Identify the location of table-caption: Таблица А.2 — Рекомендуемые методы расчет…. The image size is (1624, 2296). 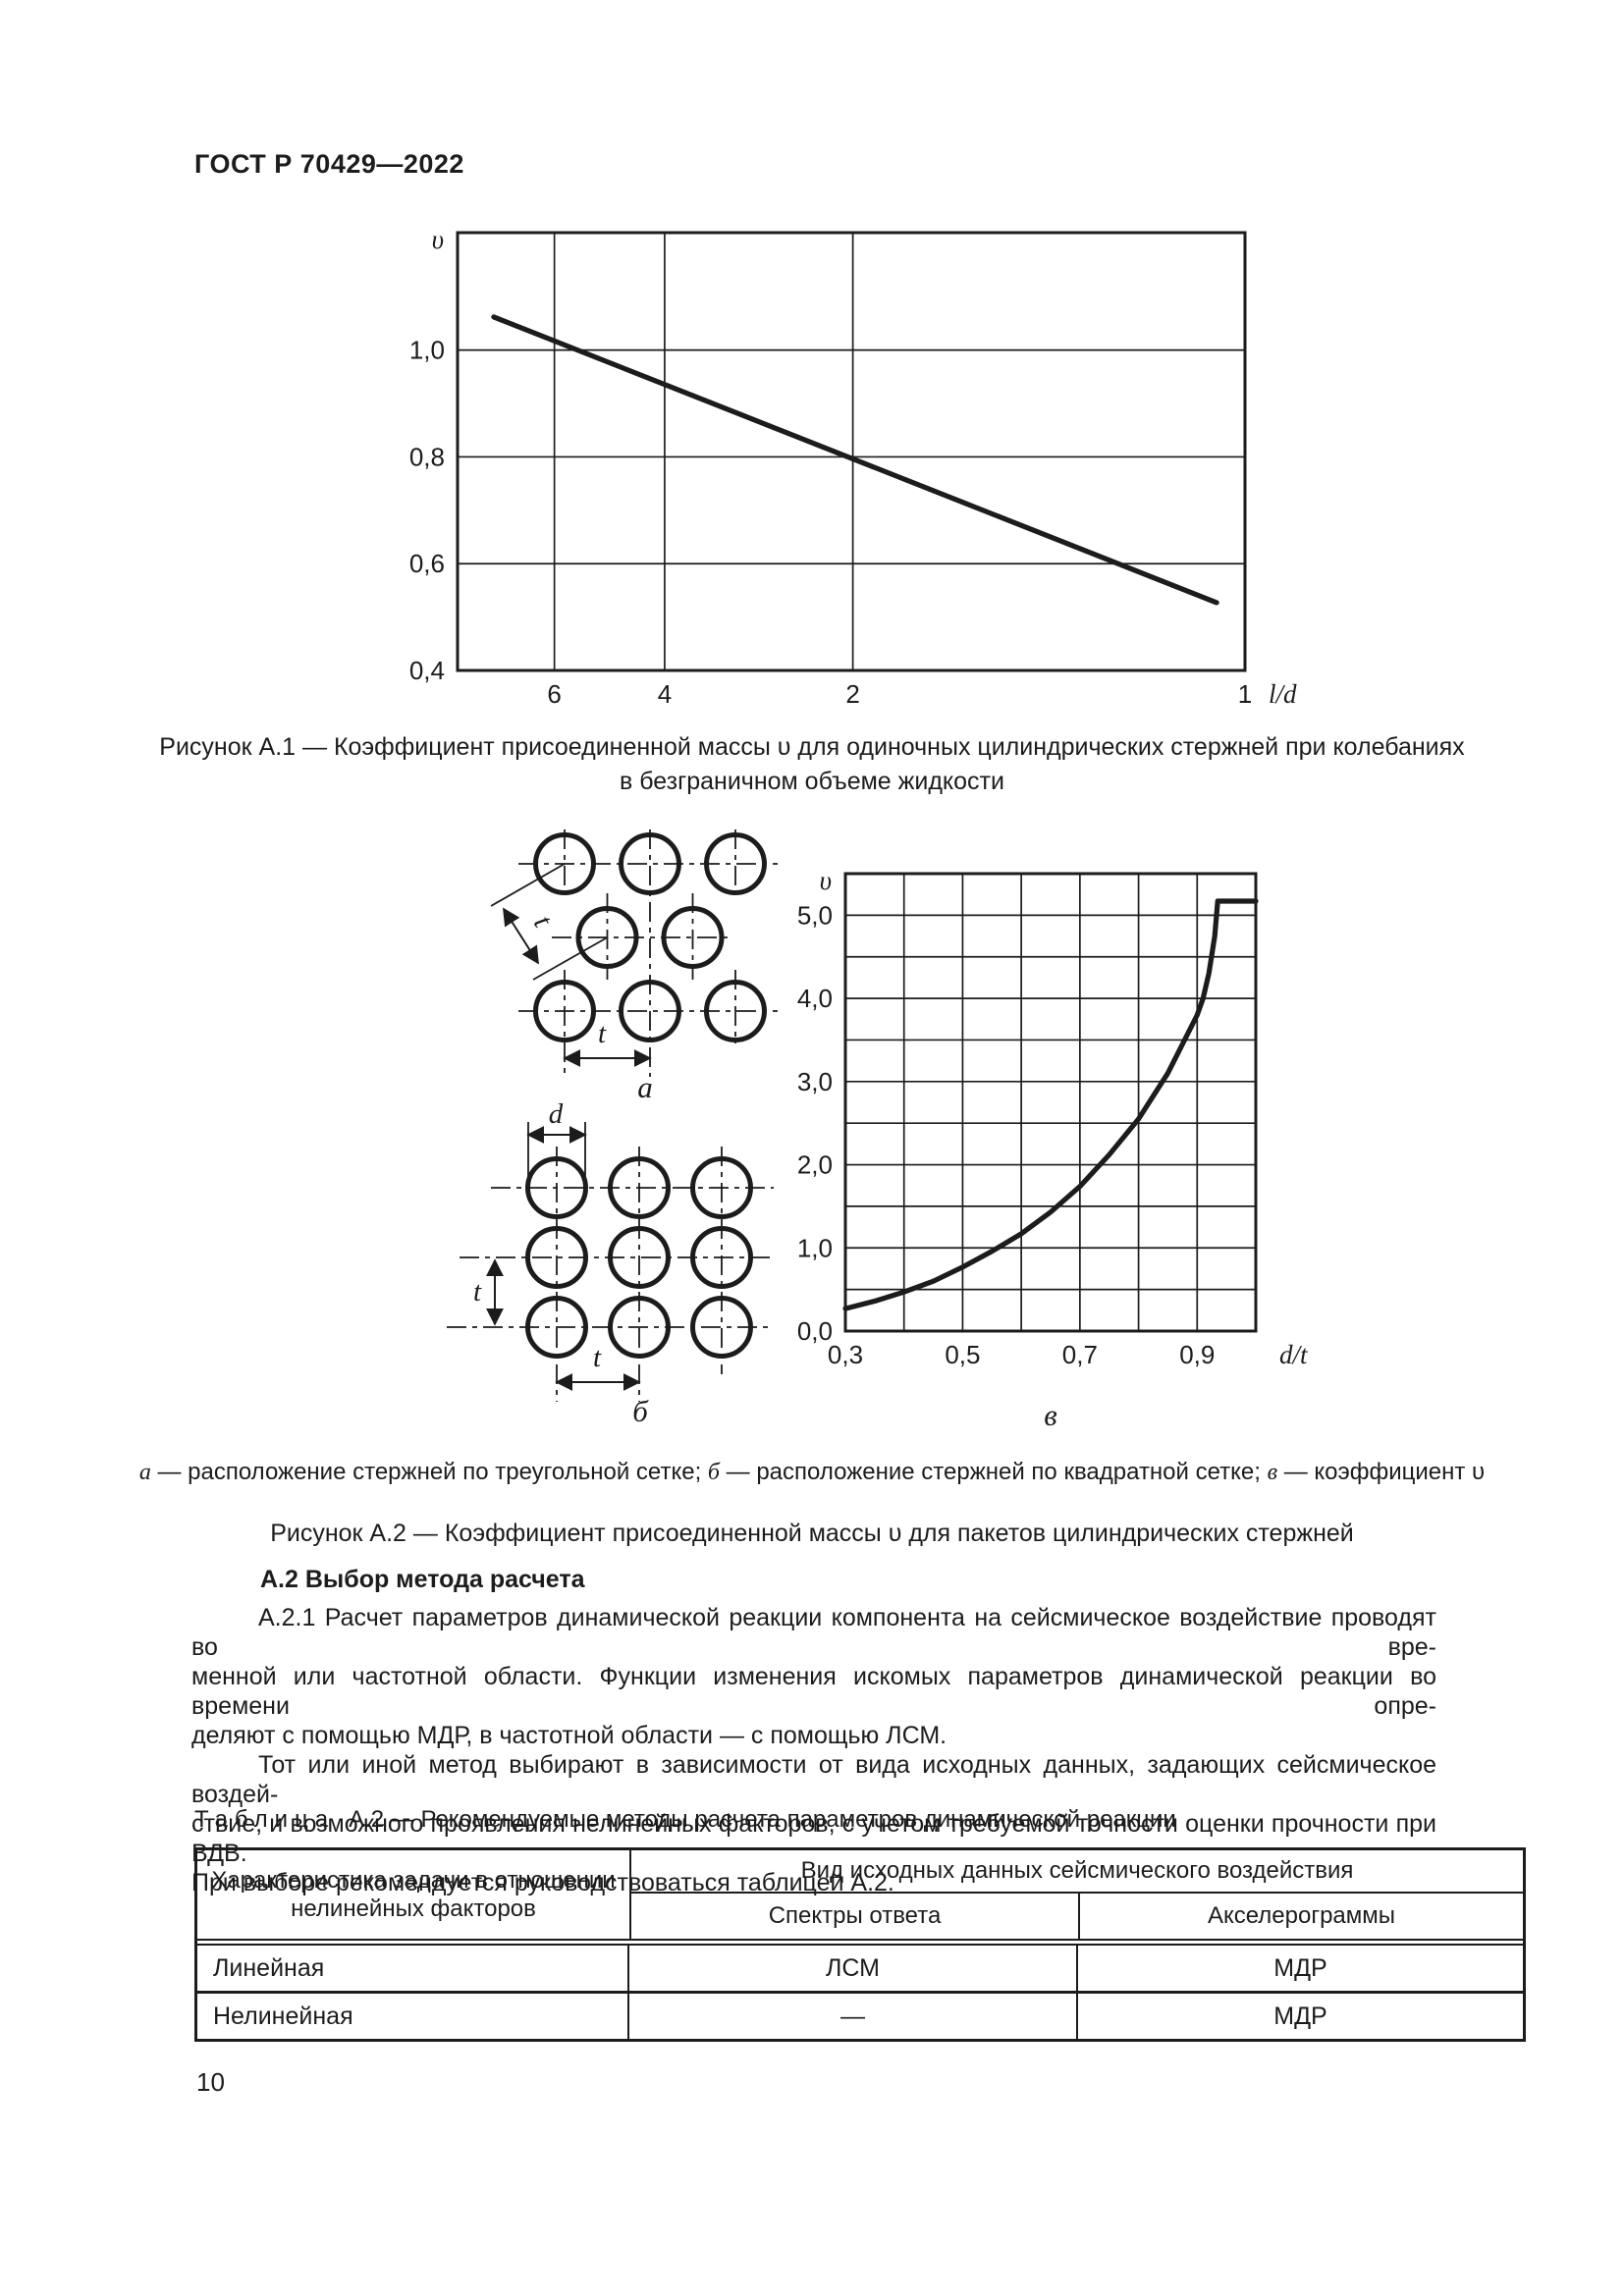
(862, 1820).